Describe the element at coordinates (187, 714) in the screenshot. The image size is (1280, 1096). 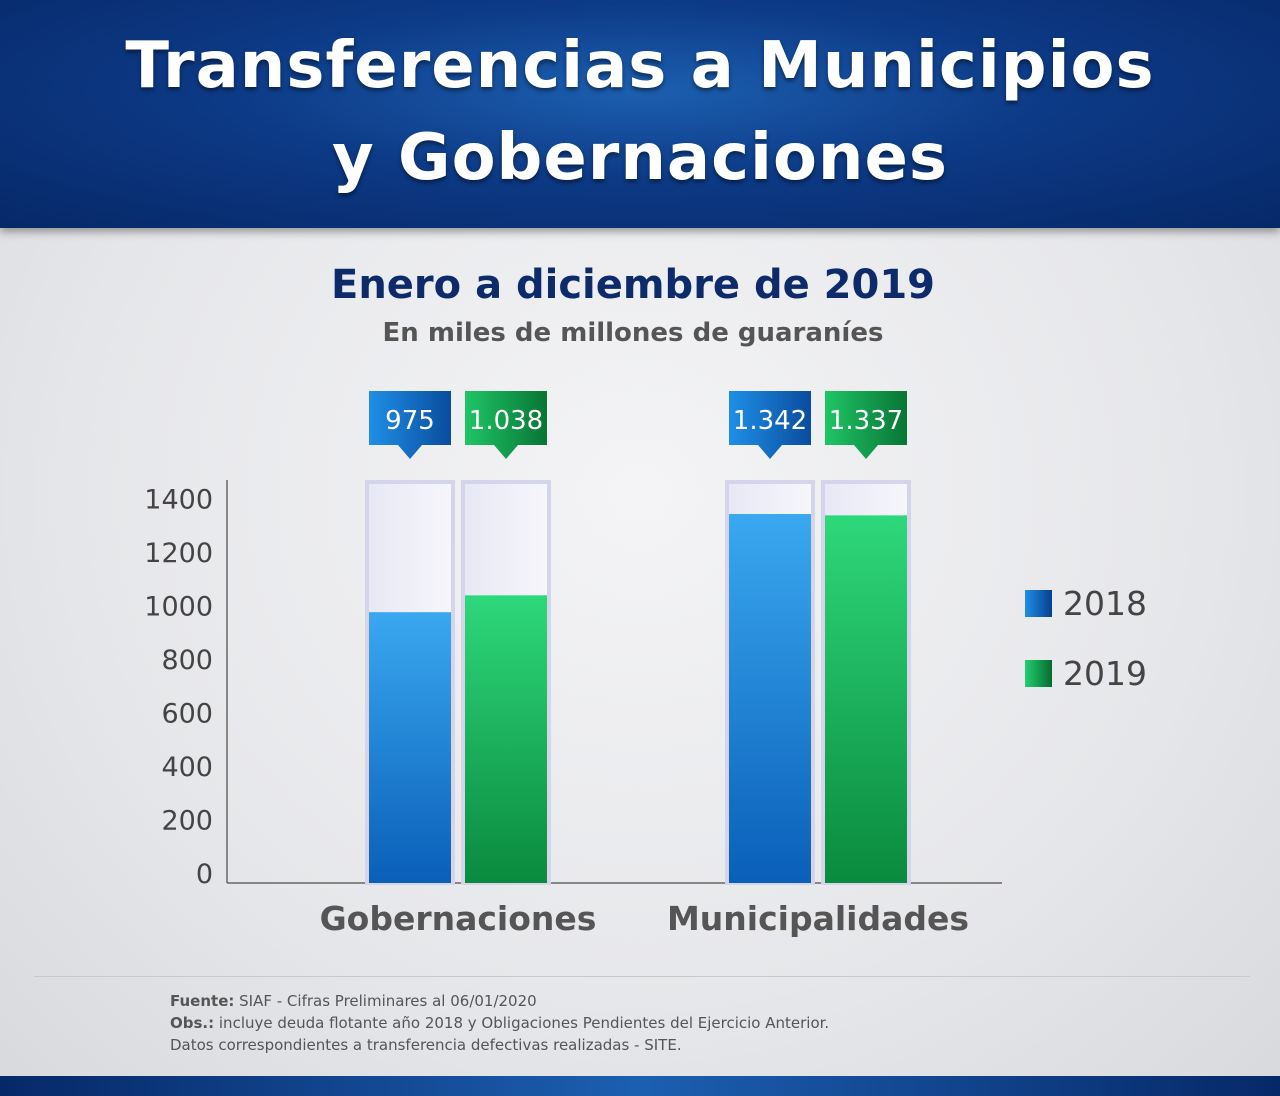
I see `y-tick-label: 600` at that location.